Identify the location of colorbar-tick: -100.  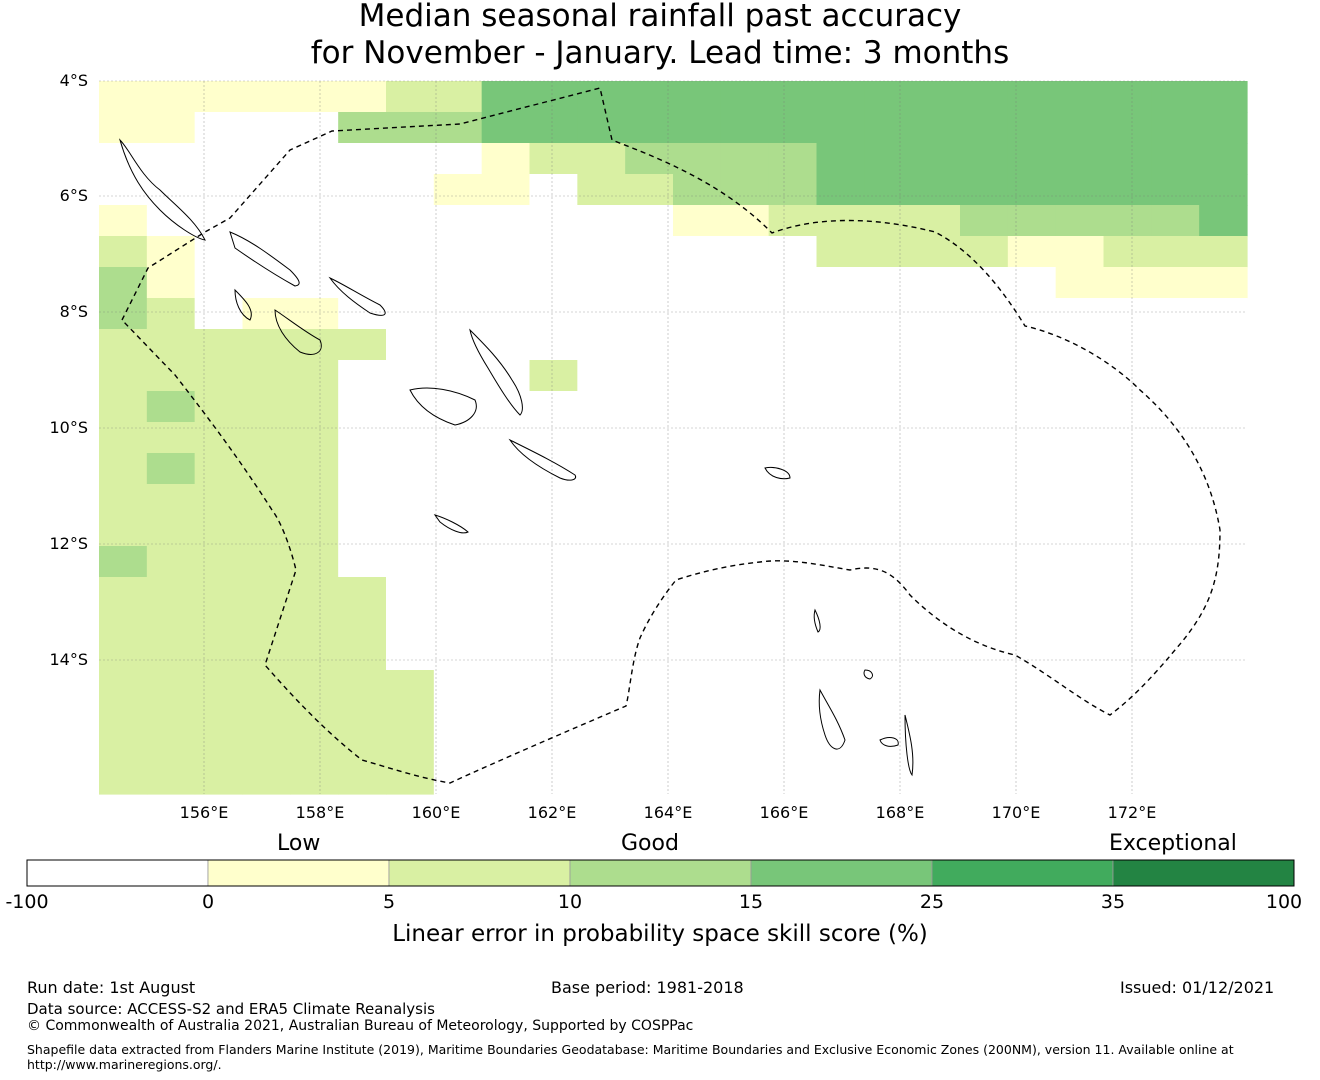
(27, 902).